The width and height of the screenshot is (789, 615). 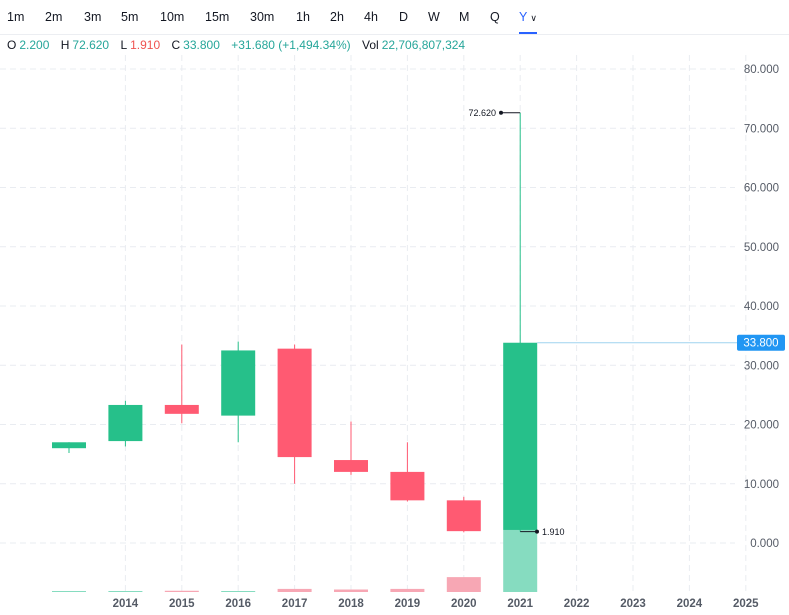 I want to click on timeframe-label: D, so click(x=404, y=17).